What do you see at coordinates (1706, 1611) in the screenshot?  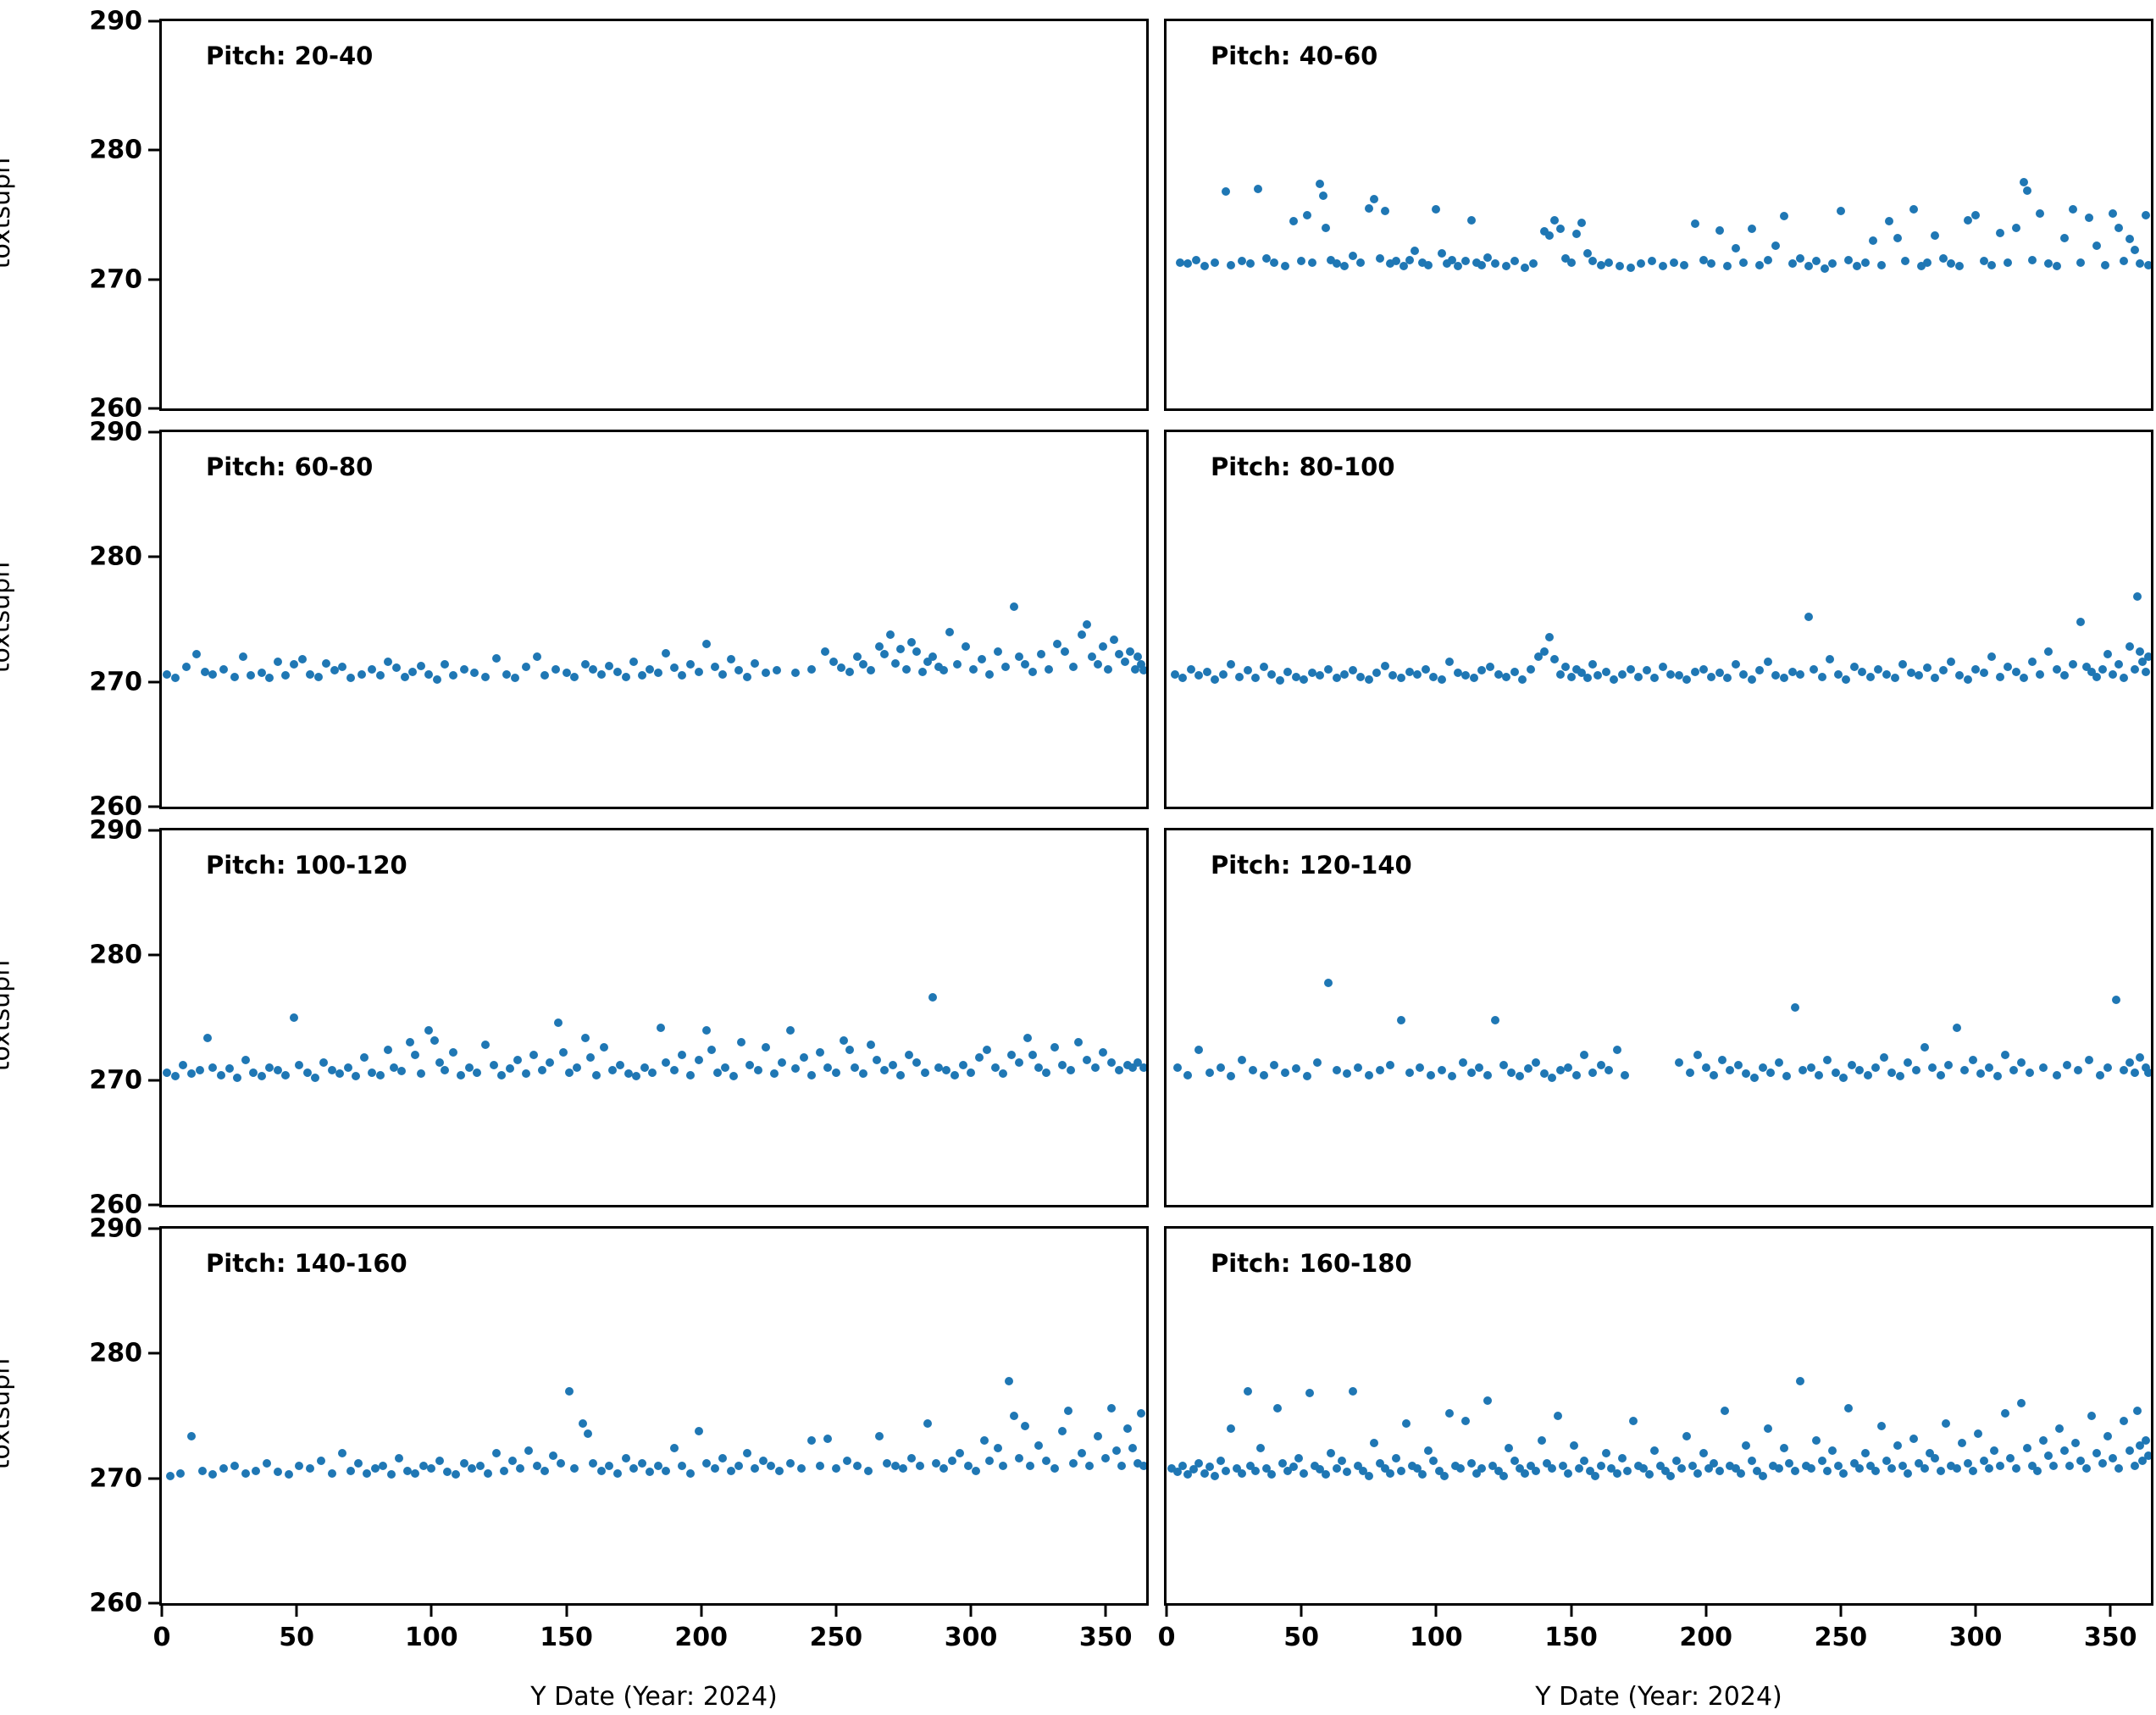 I see `xtick-mark` at bounding box center [1706, 1611].